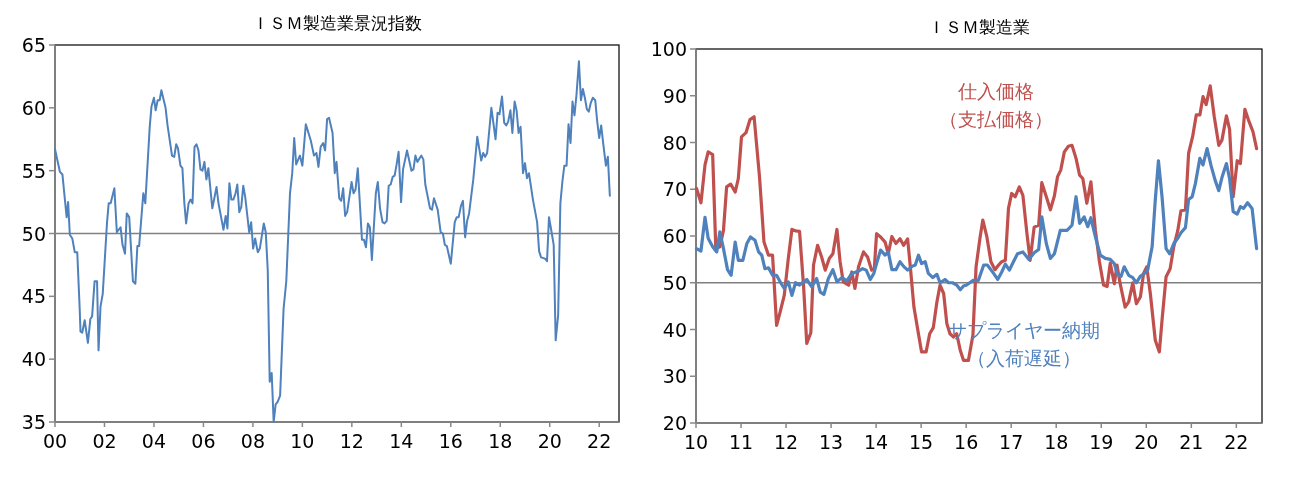  What do you see at coordinates (55, 441) in the screenshot?
I see `x-tick-label: 00` at bounding box center [55, 441].